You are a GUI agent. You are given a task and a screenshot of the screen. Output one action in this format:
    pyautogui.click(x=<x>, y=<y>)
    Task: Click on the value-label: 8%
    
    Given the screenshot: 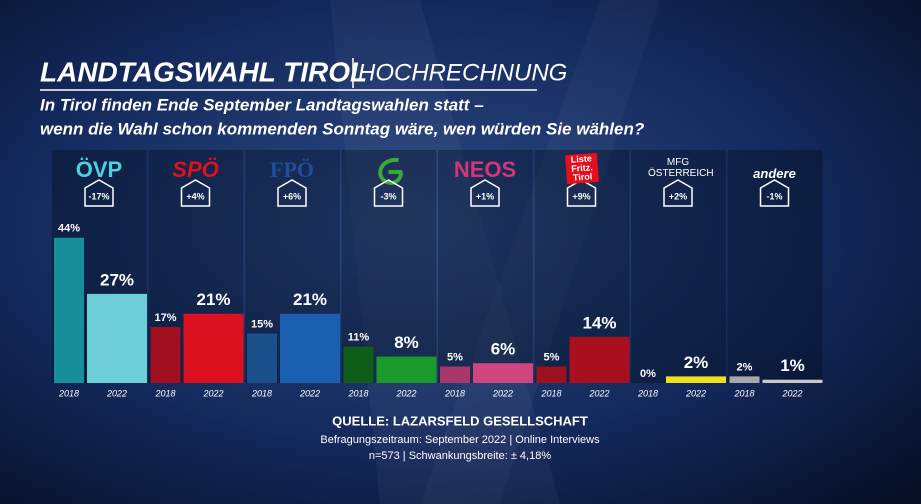 What is the action you would take?
    pyautogui.click(x=406, y=342)
    